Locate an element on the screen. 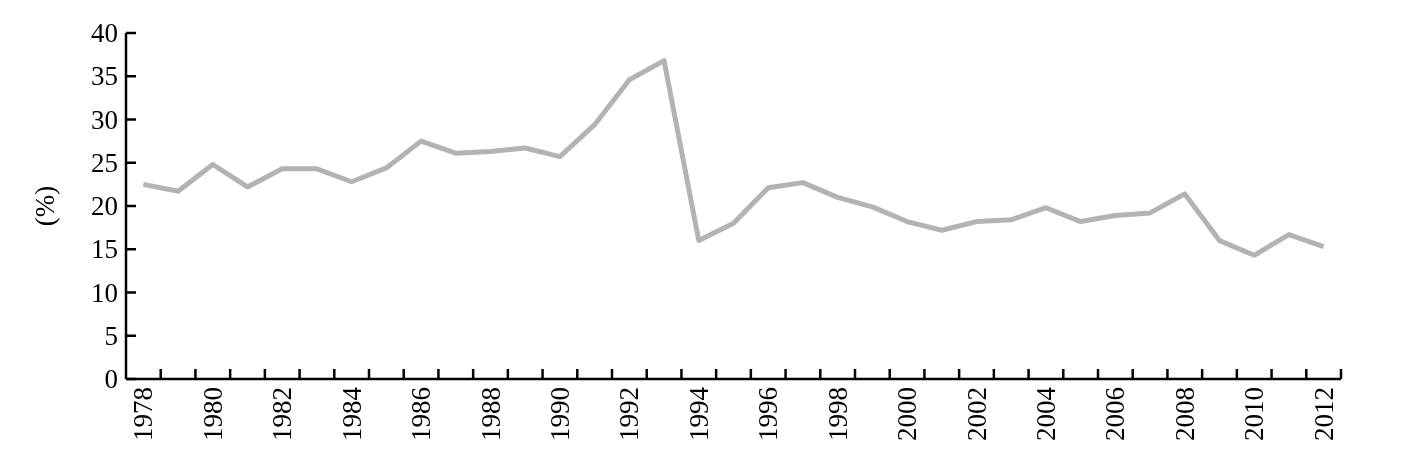 The height and width of the screenshot is (476, 1405). x-tick-label: 1994 is located at coordinates (698, 413).